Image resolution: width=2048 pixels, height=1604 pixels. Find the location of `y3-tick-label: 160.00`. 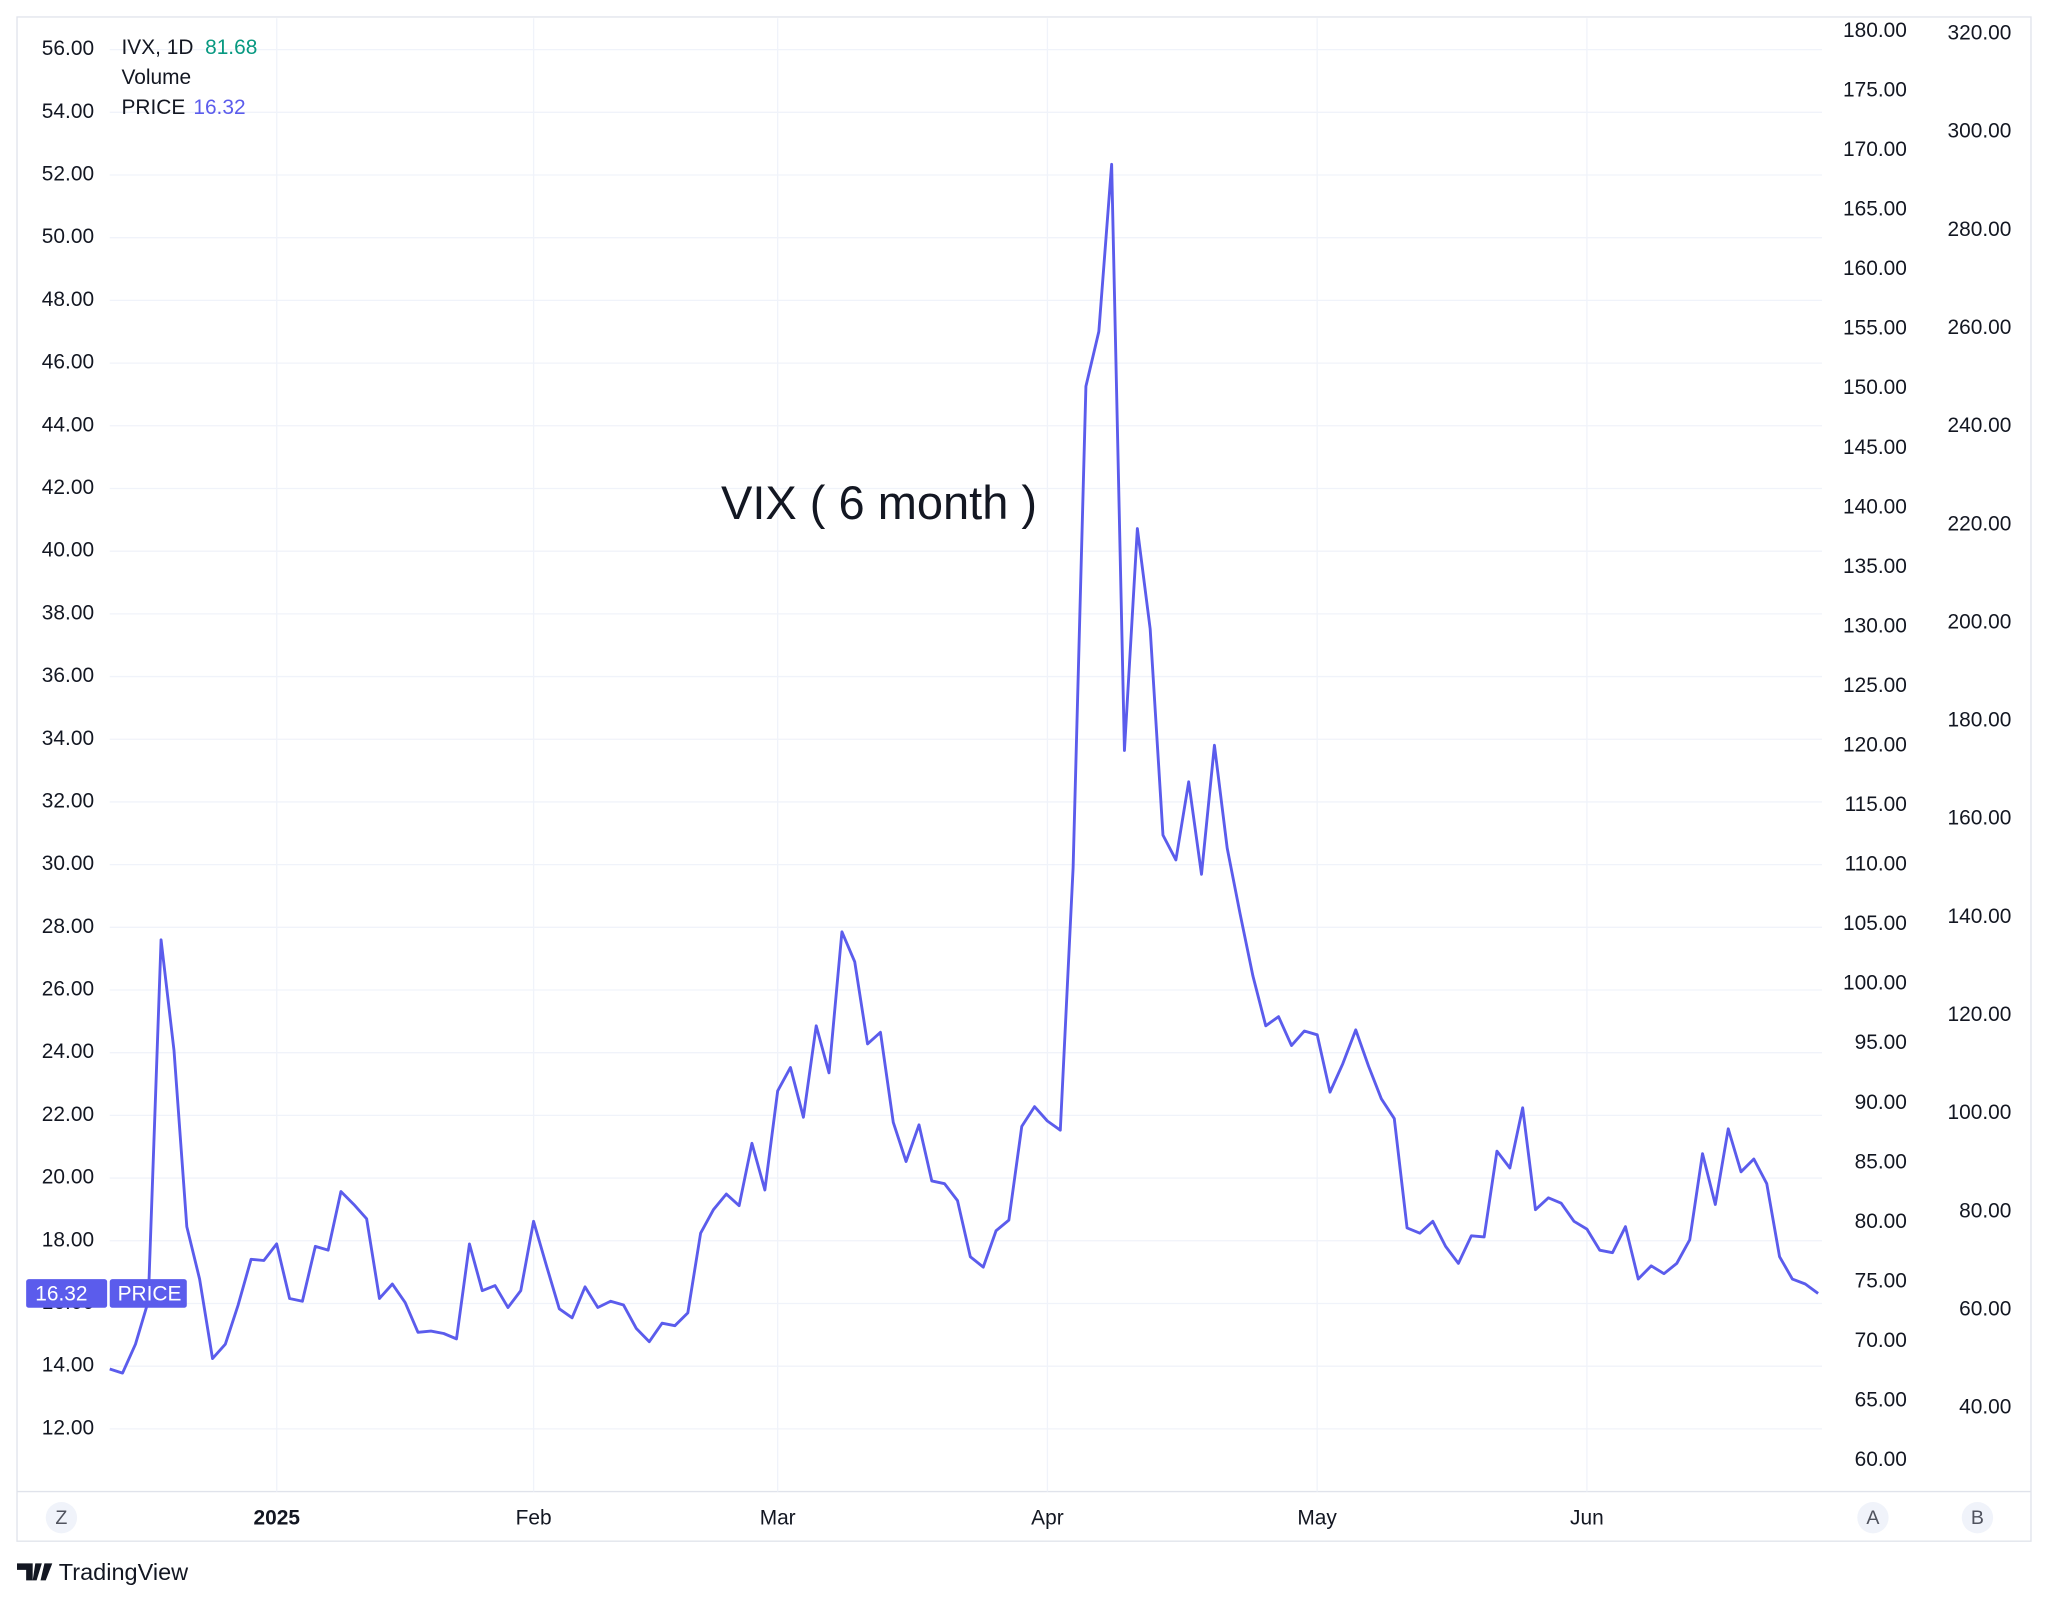

y3-tick-label: 160.00 is located at coordinates (1980, 818).